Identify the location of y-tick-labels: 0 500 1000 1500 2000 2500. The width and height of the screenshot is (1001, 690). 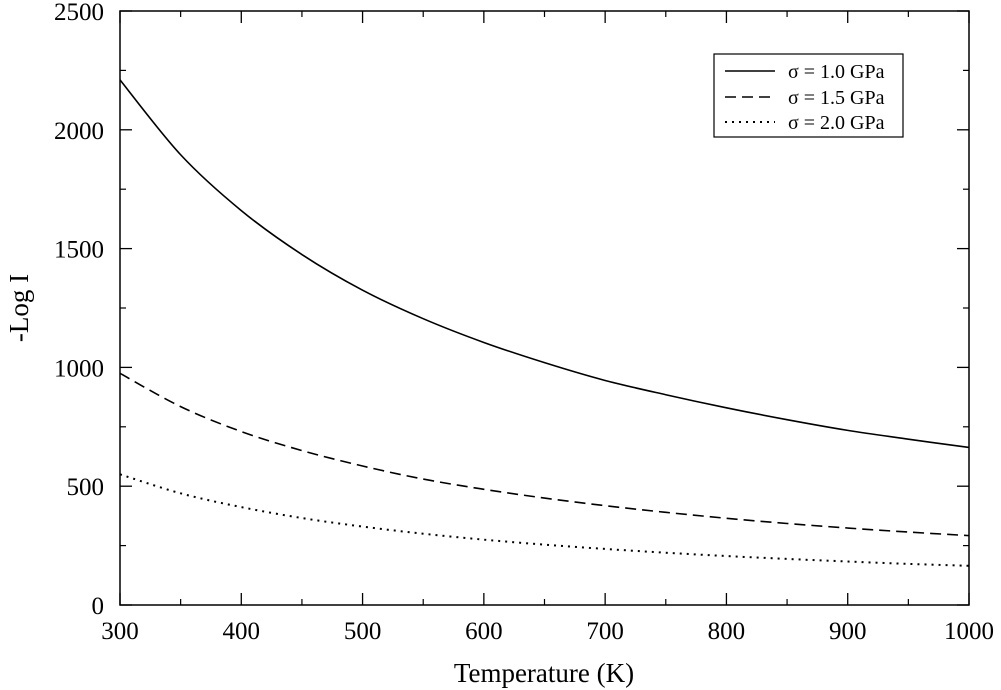
(79, 310).